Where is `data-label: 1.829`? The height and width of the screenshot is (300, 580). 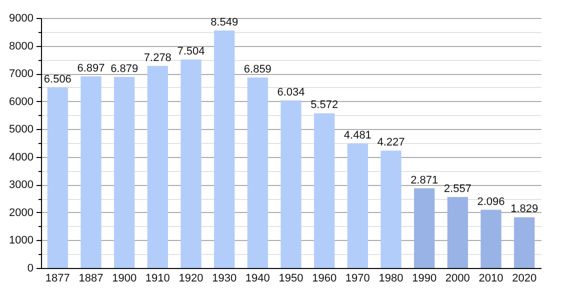
data-label: 1.829 is located at coordinates (524, 209).